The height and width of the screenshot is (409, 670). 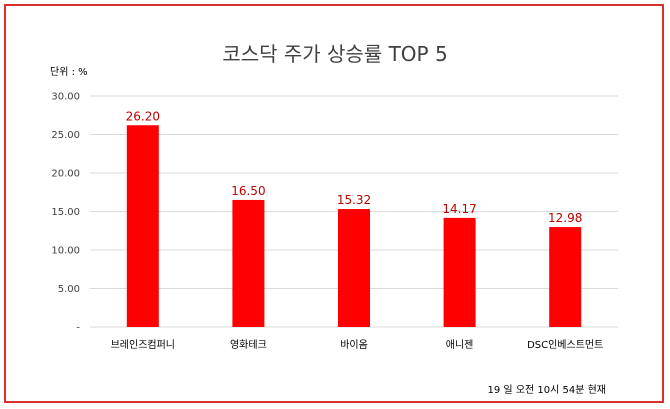 I want to click on y-tick-label: 10.00, so click(x=65, y=251).